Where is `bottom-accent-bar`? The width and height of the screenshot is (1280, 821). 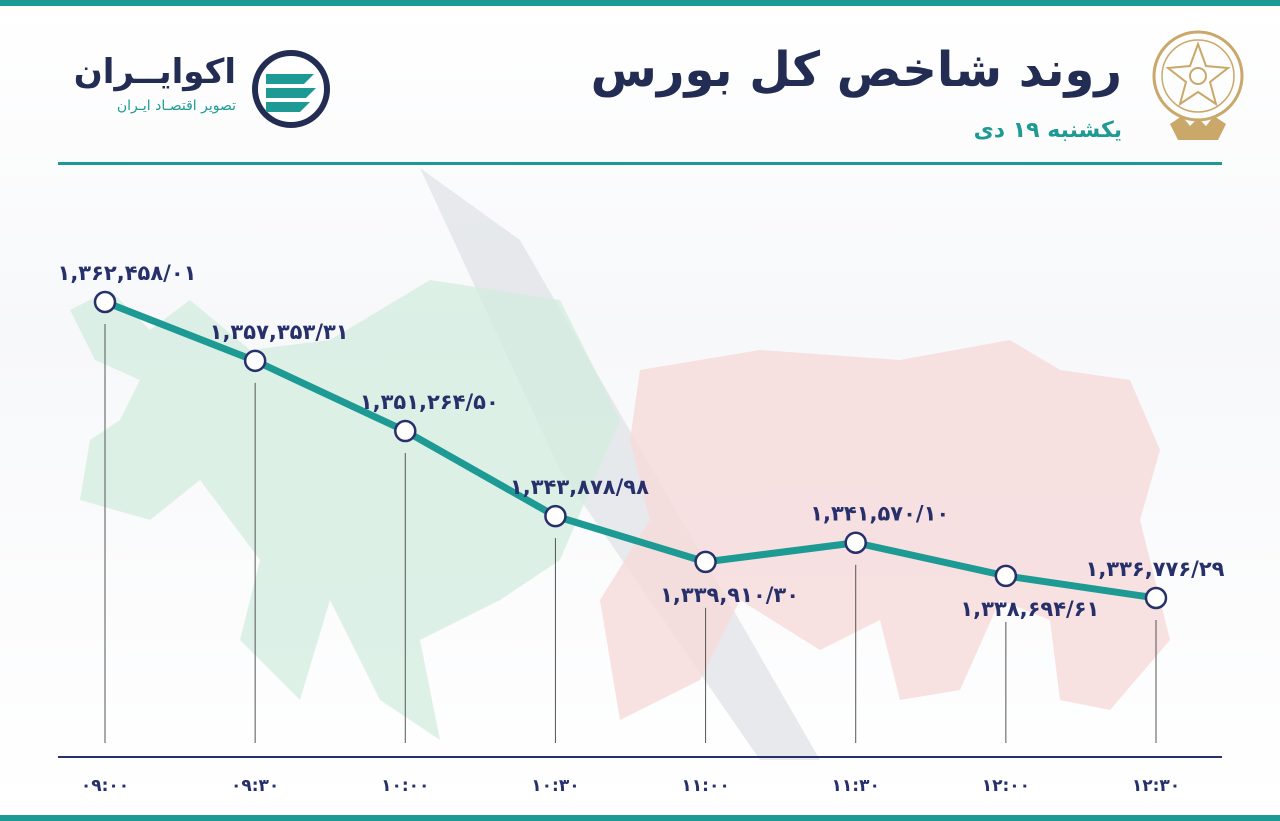 bottom-accent-bar is located at coordinates (640, 818).